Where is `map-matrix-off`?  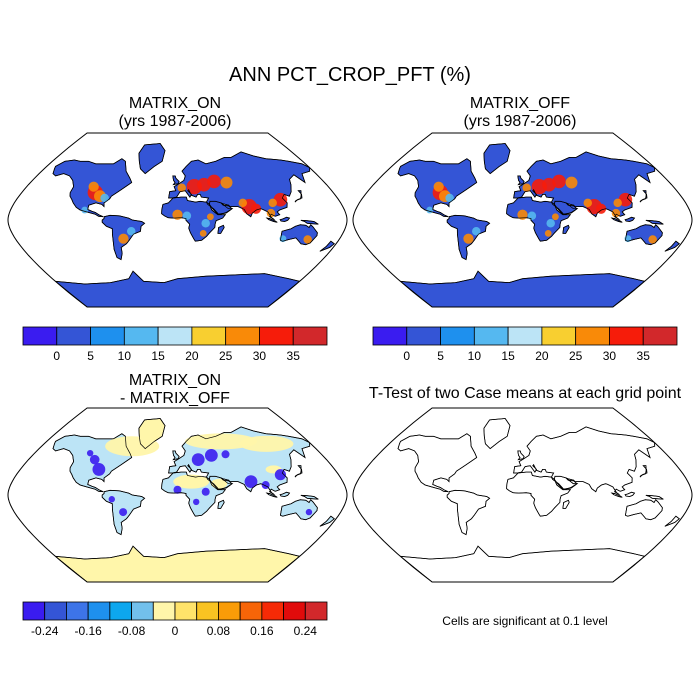
map-matrix-off is located at coordinates (522, 220).